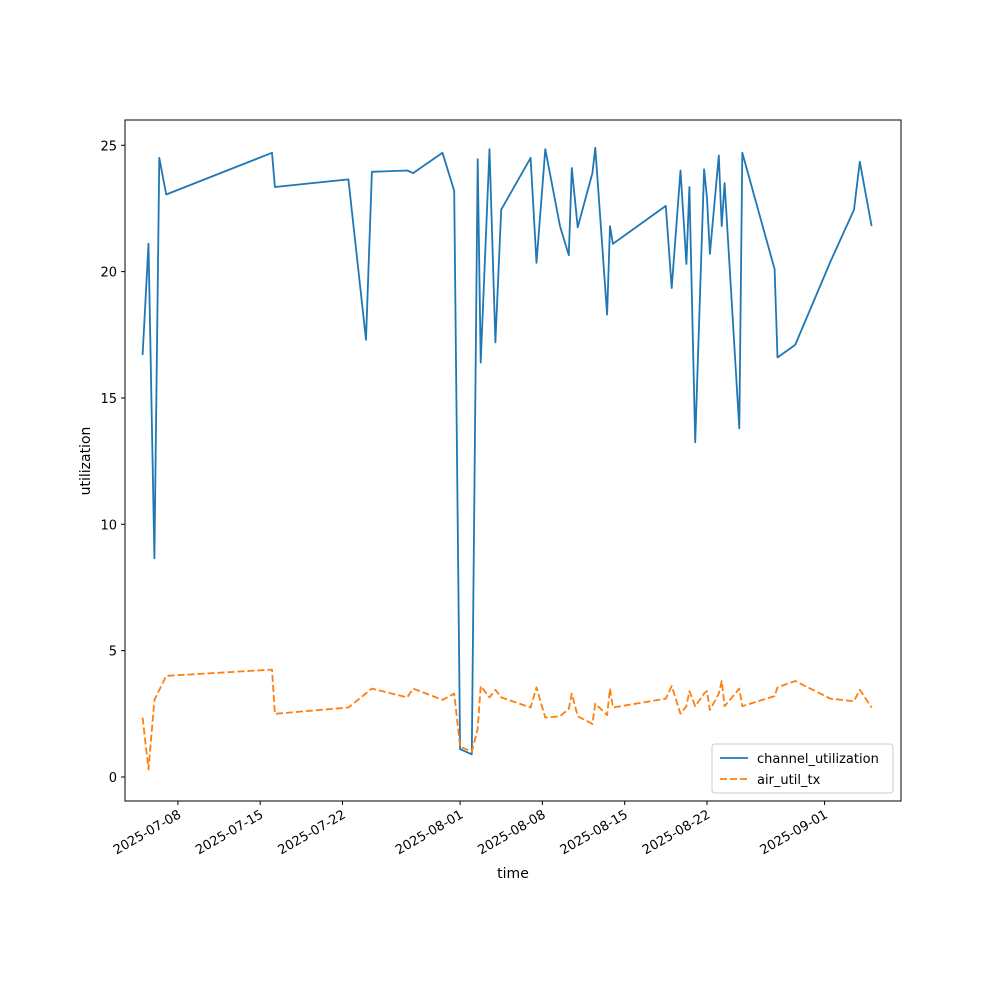  I want to click on x-axis-label: time, so click(513, 874).